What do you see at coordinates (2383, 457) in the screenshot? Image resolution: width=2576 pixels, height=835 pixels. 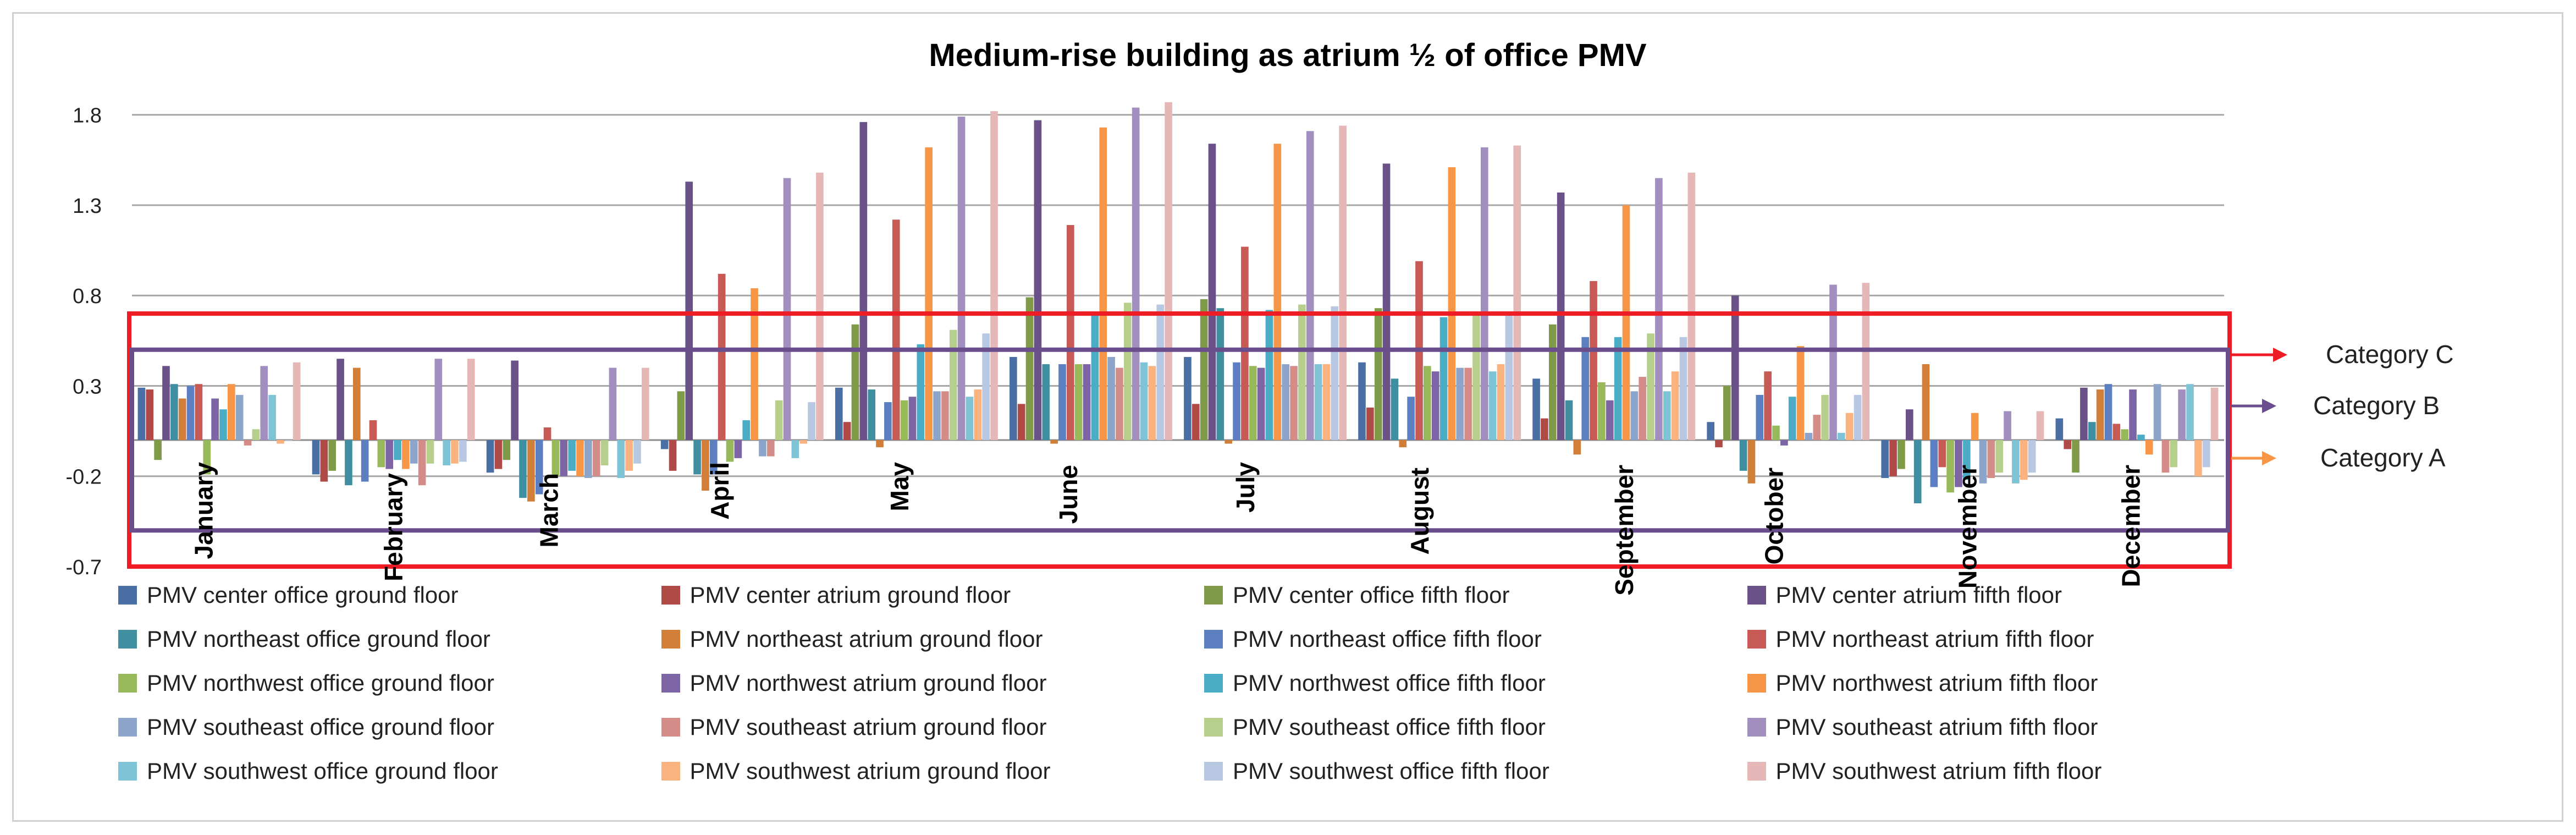 I see `band-label: Category A` at bounding box center [2383, 457].